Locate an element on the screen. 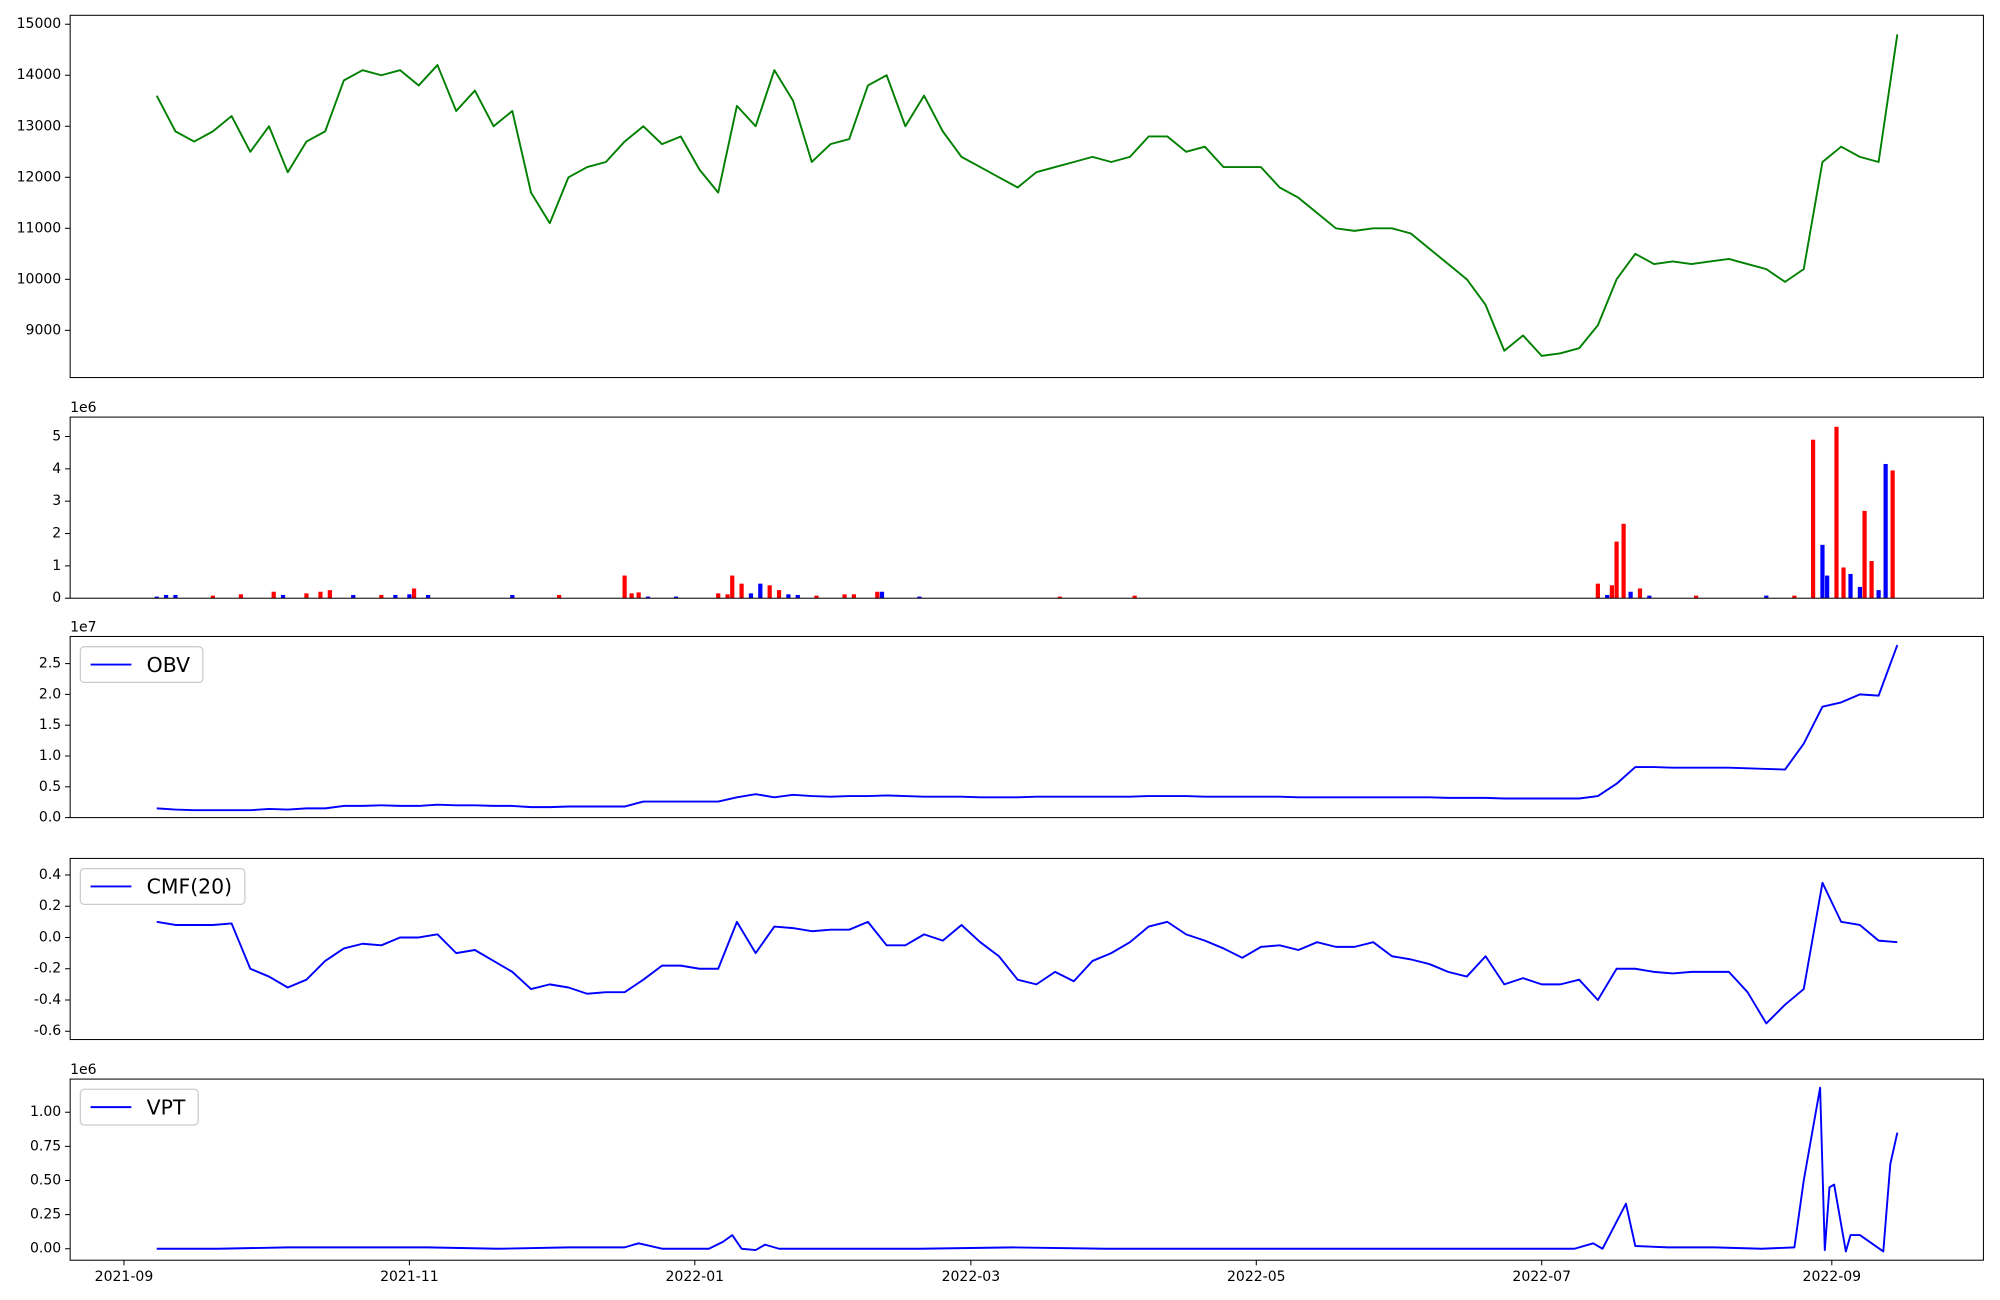 The image size is (2000, 1300). offset-label: 1e7 is located at coordinates (83, 628).